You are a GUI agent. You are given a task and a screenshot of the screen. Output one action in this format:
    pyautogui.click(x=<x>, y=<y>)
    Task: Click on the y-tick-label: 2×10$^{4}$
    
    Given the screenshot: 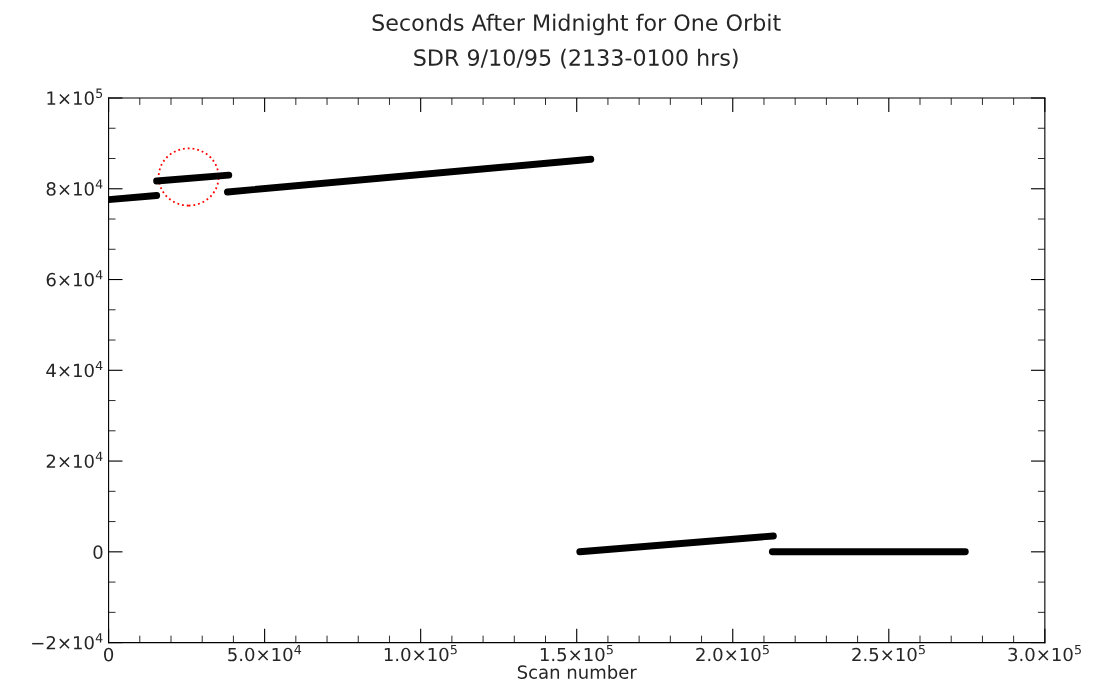 What is the action you would take?
    pyautogui.click(x=74, y=460)
    